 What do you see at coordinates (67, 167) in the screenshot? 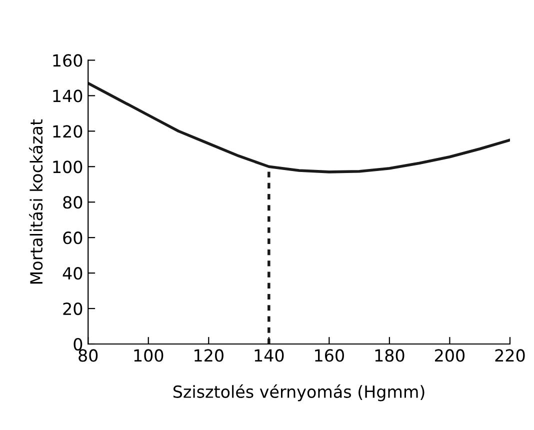
I see `y-tick-label: 100` at bounding box center [67, 167].